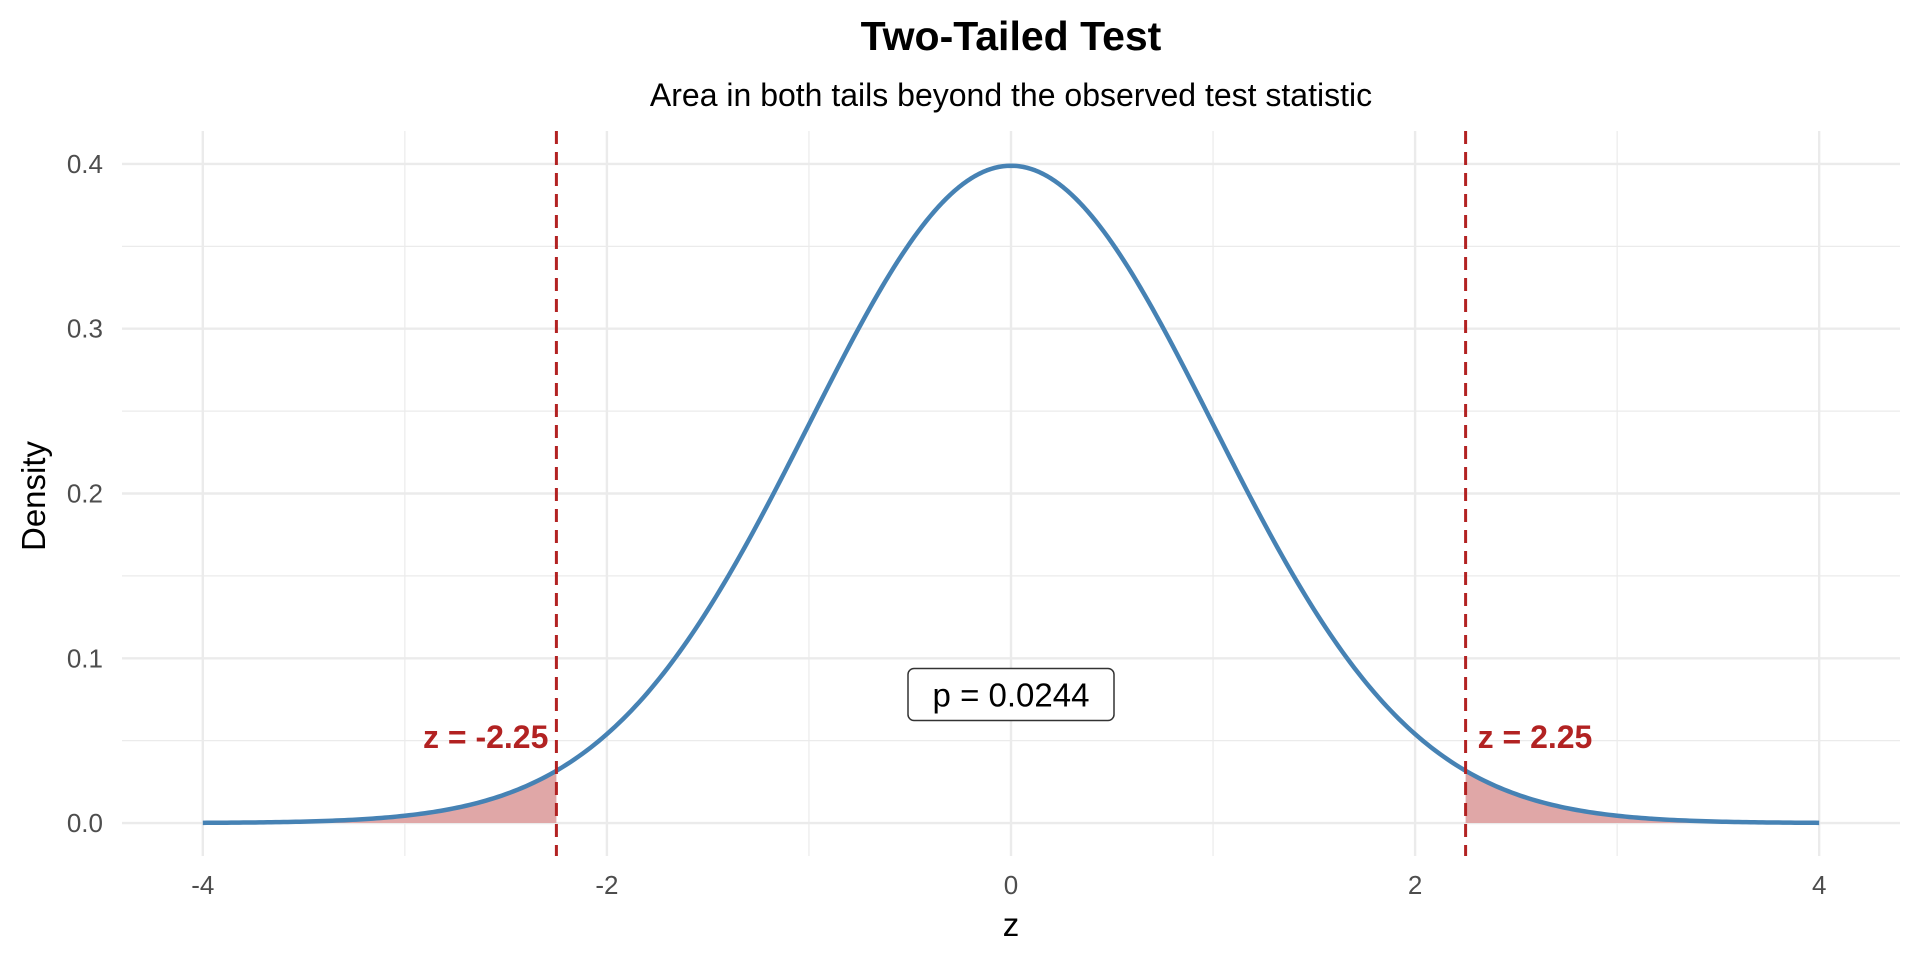 This screenshot has width=1920, height=960. I want to click on x-tick-labels: -4 -2 0 2 4, so click(1008, 885).